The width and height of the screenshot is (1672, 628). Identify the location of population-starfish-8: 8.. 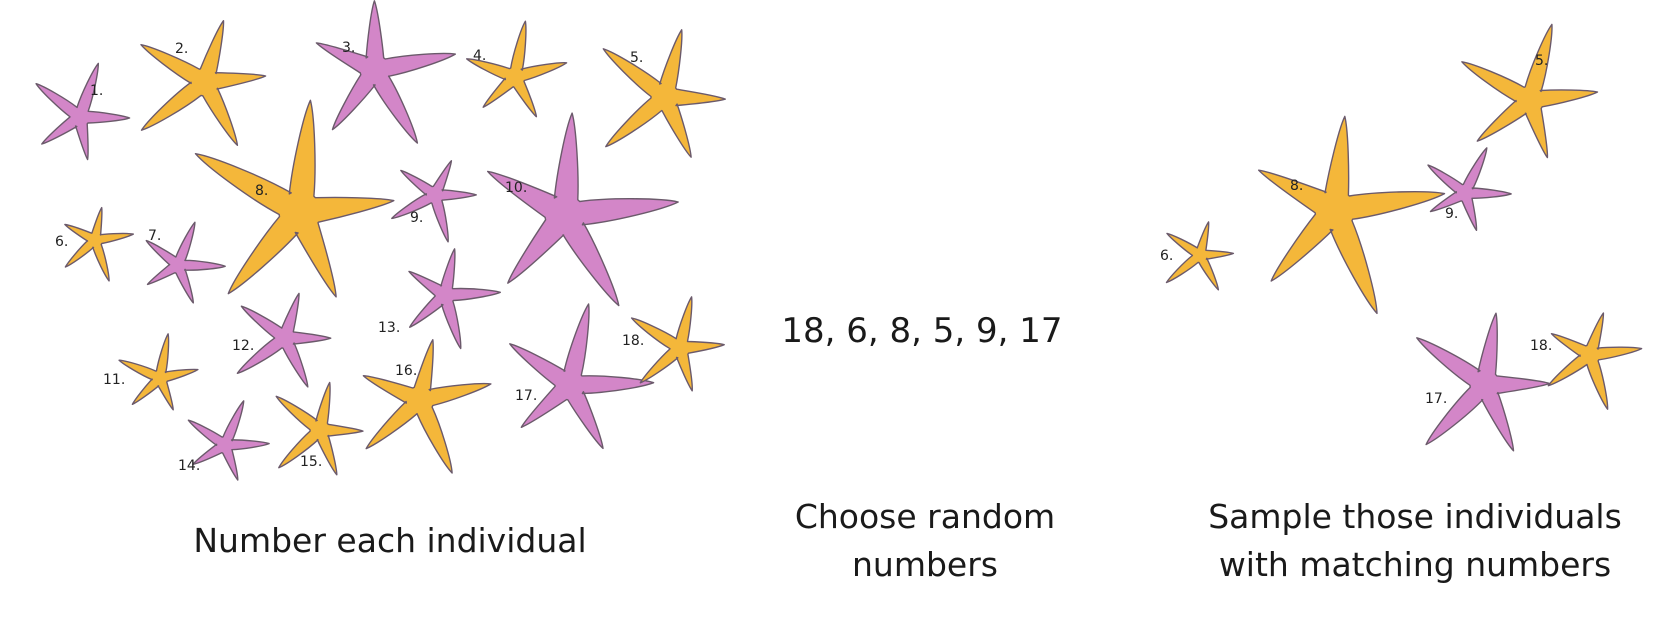
(294, 198).